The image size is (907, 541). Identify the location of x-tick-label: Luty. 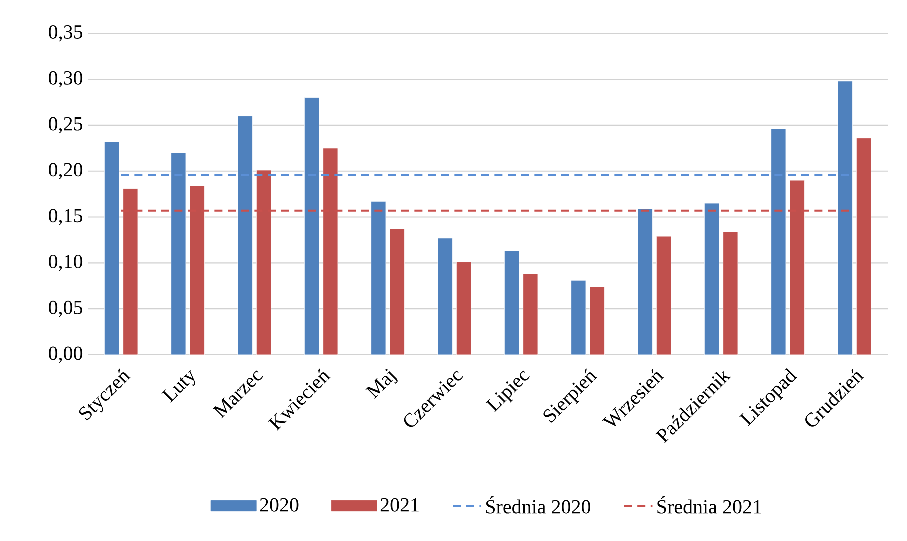
(179, 386).